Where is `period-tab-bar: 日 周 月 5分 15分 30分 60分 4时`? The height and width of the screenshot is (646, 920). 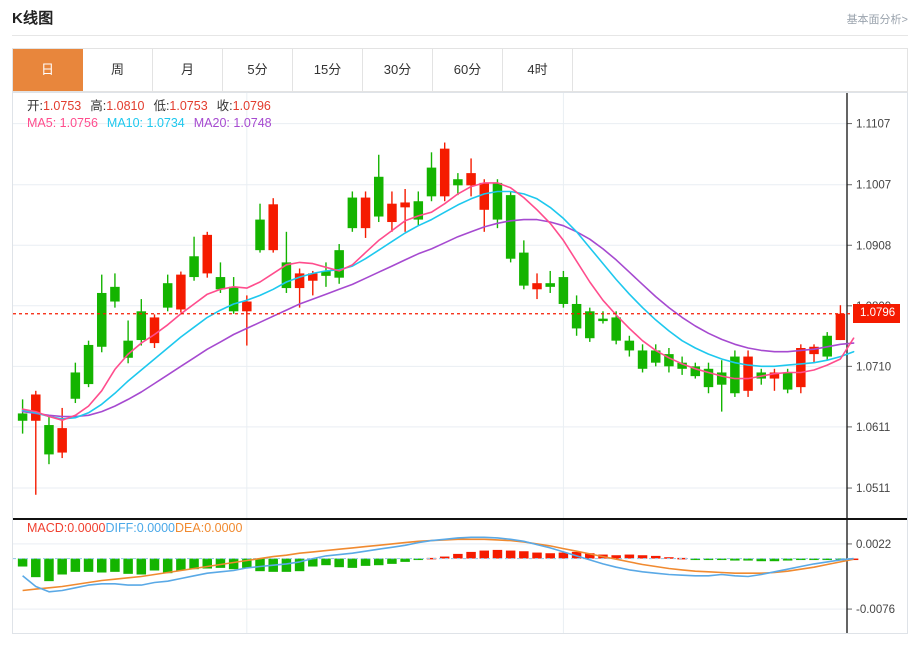
period-tab-bar: 日 周 月 5分 15分 30分 60分 4时 is located at coordinates (460, 70).